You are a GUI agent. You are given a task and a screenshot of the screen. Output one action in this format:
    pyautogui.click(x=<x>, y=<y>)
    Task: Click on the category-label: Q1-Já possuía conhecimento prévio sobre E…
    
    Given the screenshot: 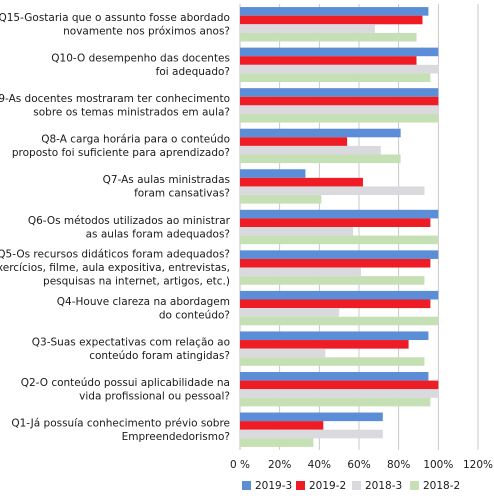 What is the action you would take?
    pyautogui.click(x=120, y=430)
    